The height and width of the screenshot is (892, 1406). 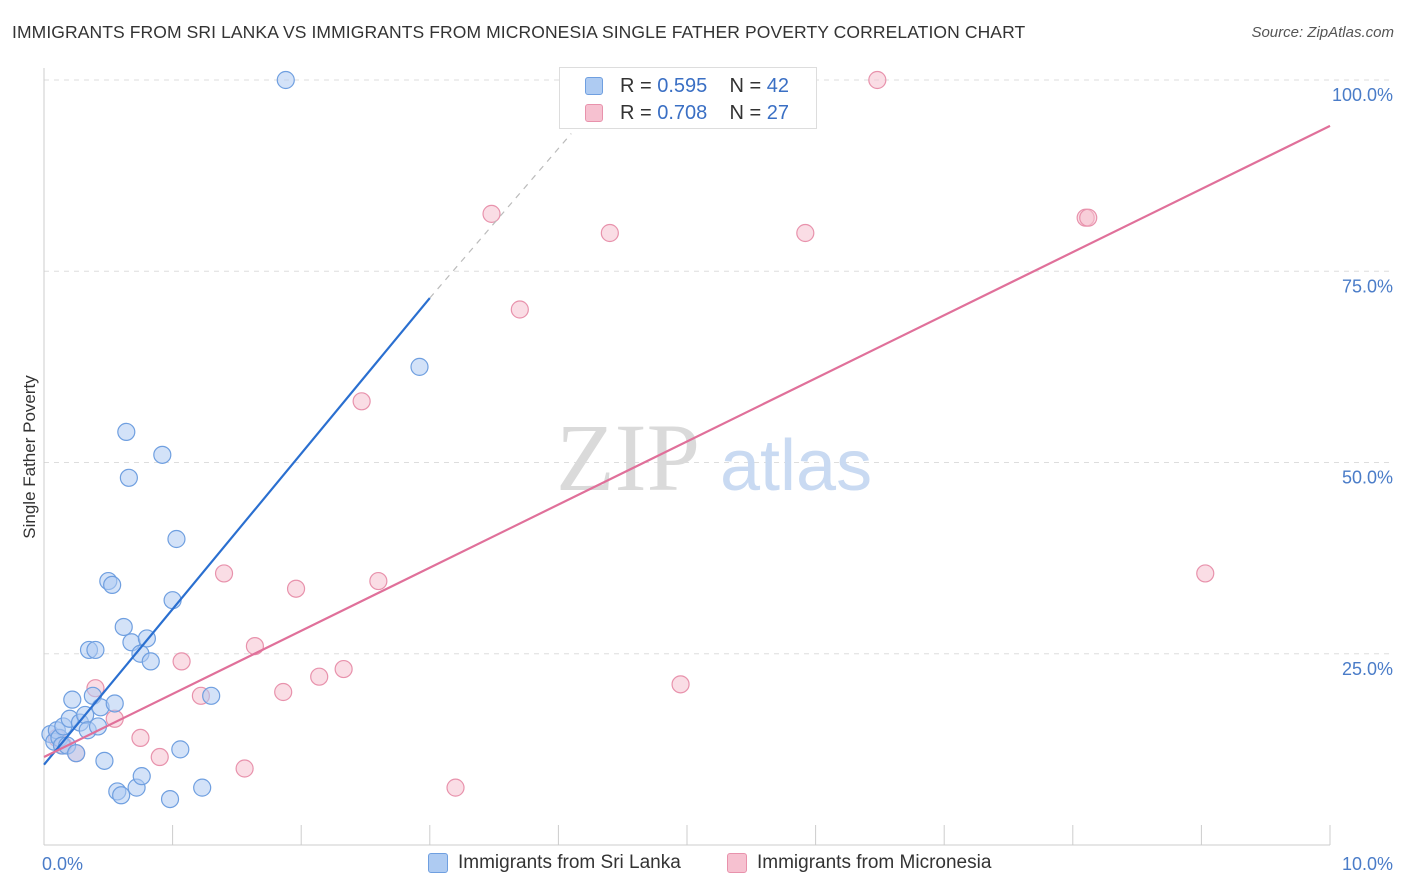 I want to click on x-ticks, so click(x=687, y=835).